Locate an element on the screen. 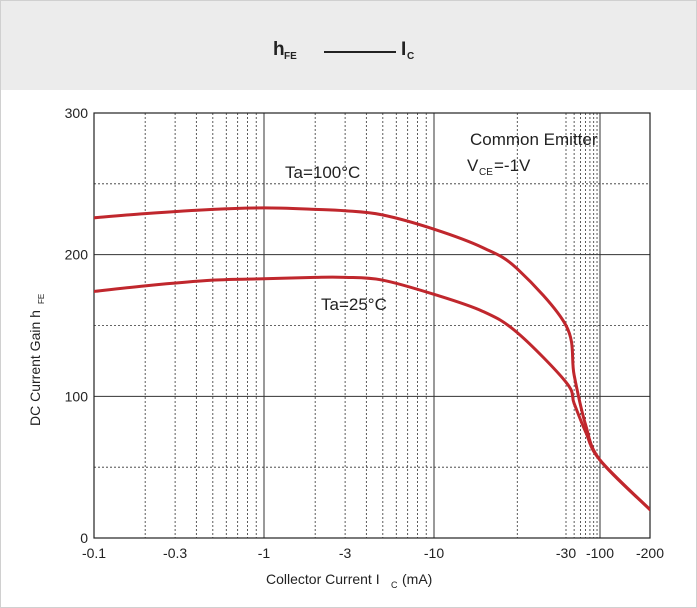 The image size is (697, 608). series-label-25c: Ta=25°C is located at coordinates (354, 304).